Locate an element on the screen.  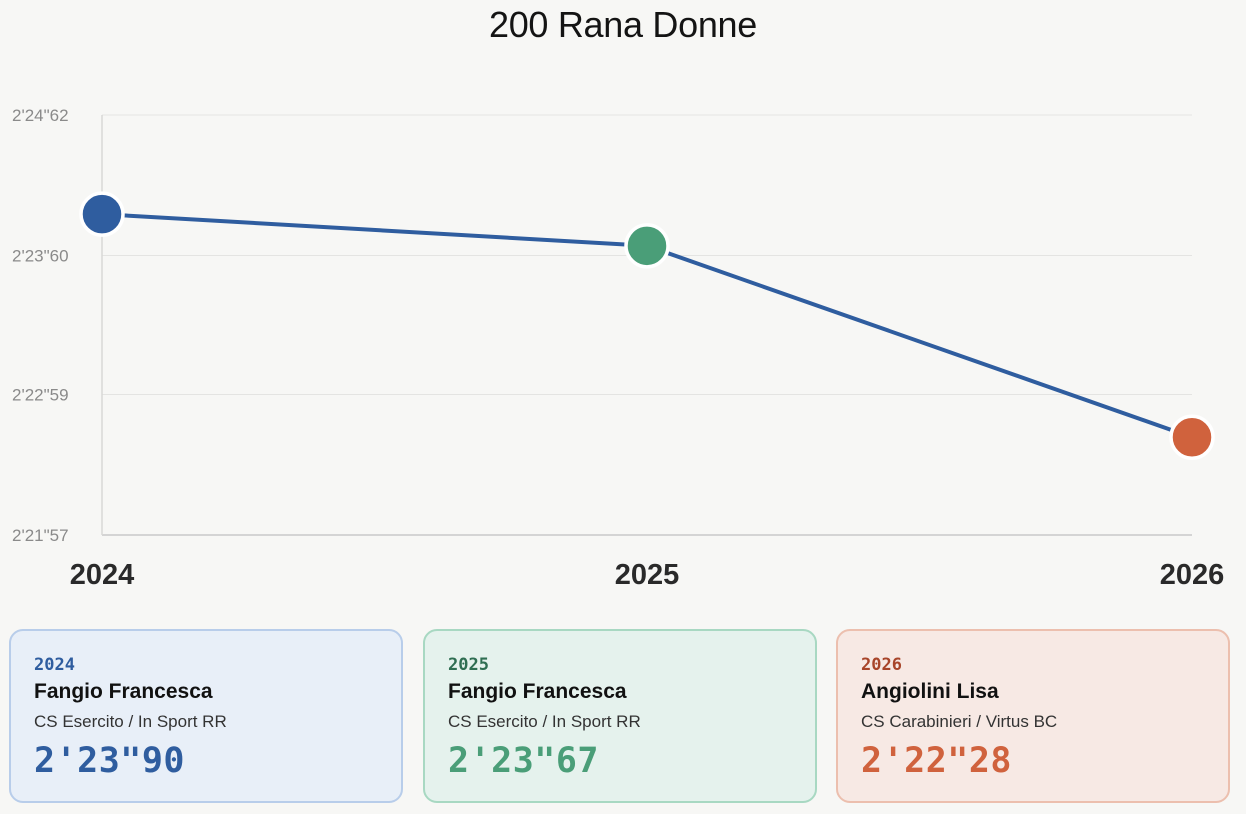
chart-title: 200 Rana Donne is located at coordinates (622, 24).